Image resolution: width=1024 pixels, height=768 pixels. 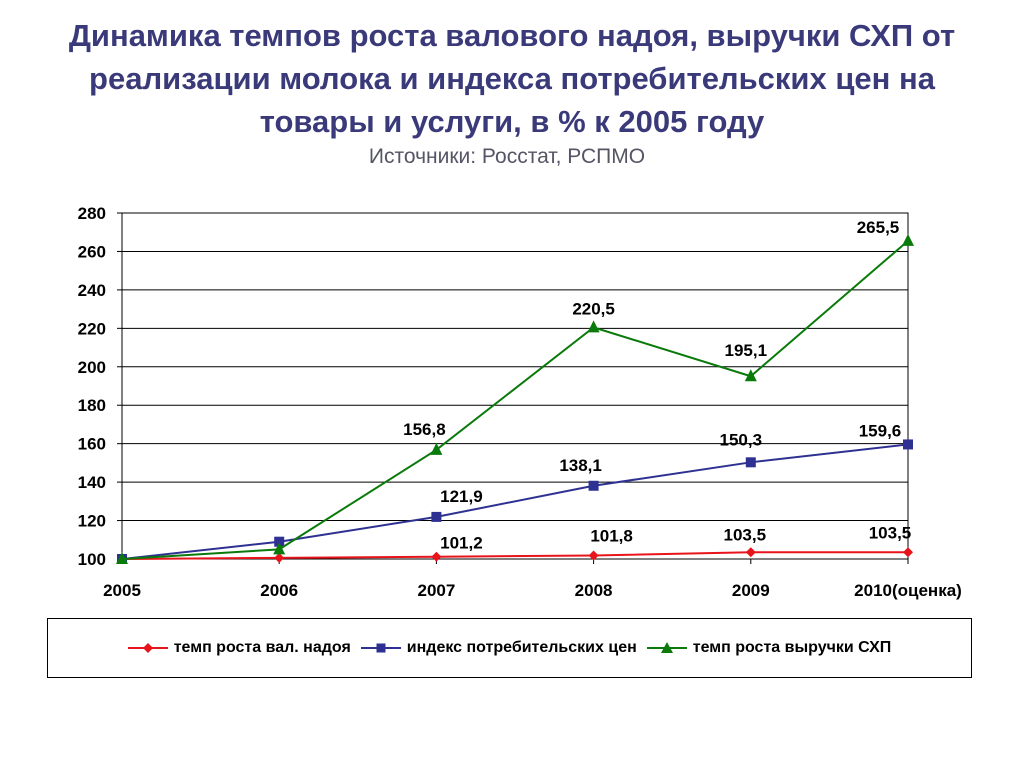 I want to click on y-tick-label: 240, so click(x=92, y=290).